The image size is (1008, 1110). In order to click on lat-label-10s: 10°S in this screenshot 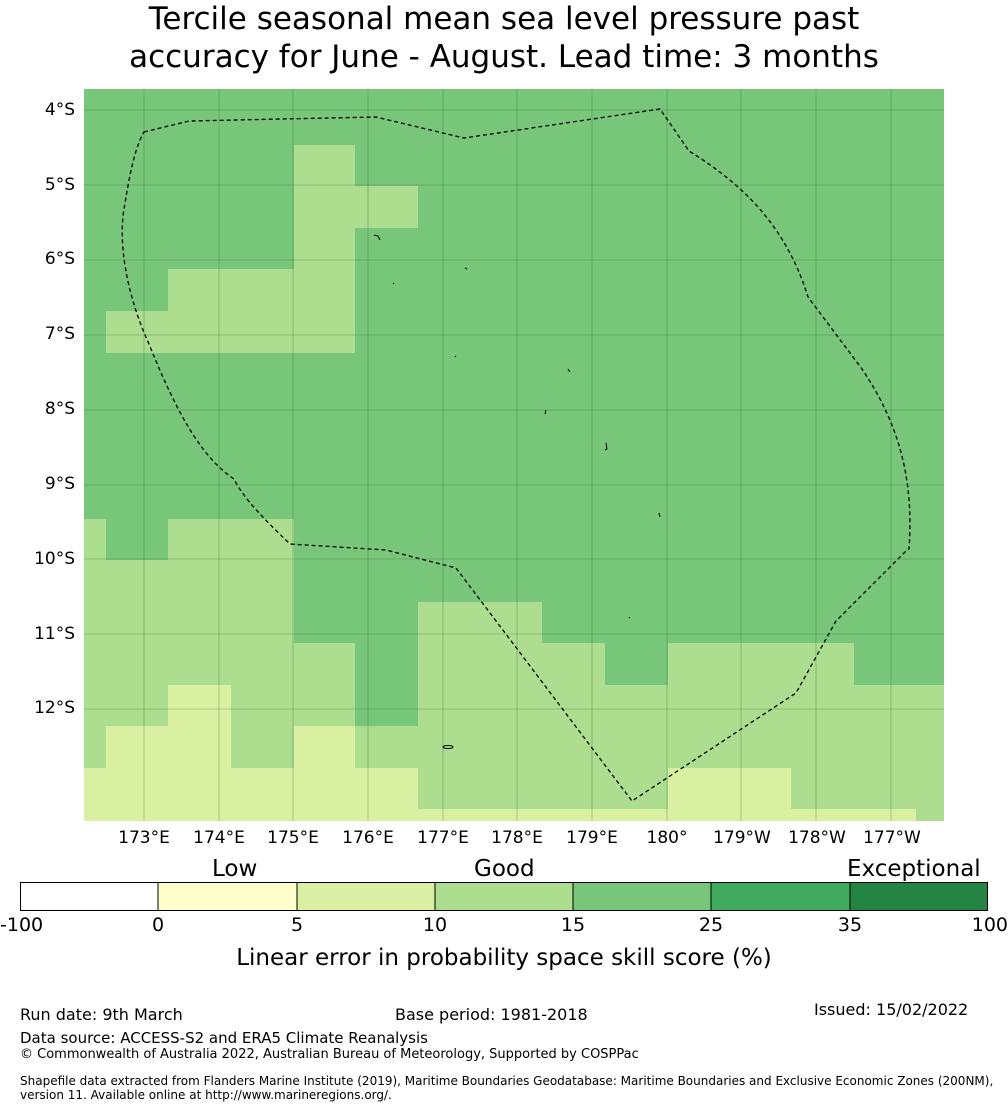, I will do `click(54, 559)`.